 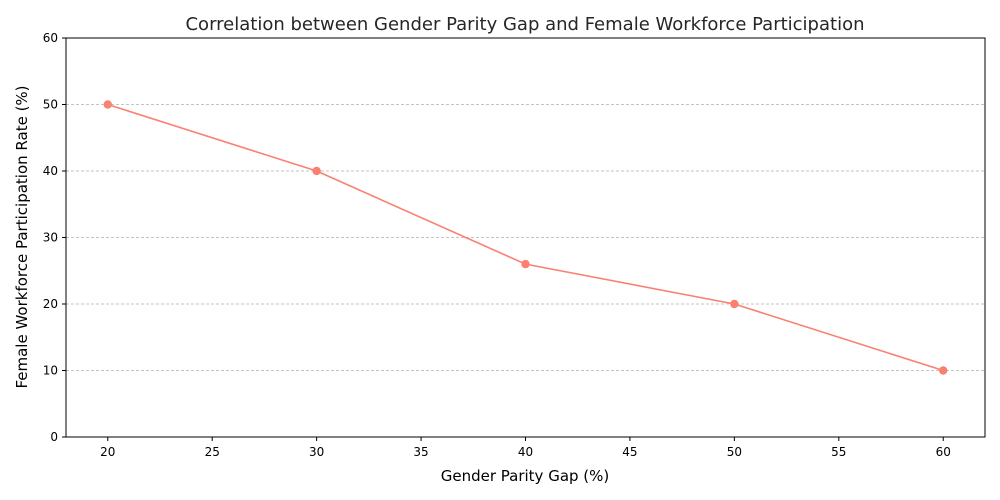 I want to click on y-tick-label: 40, so click(x=50, y=171).